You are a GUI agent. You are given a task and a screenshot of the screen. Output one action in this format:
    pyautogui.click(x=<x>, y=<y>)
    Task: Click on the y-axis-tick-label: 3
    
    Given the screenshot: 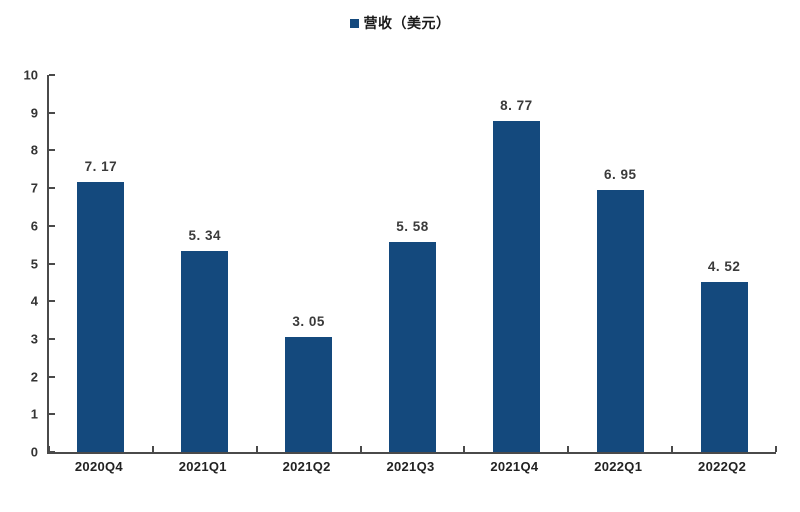 What is the action you would take?
    pyautogui.click(x=34, y=339)
    